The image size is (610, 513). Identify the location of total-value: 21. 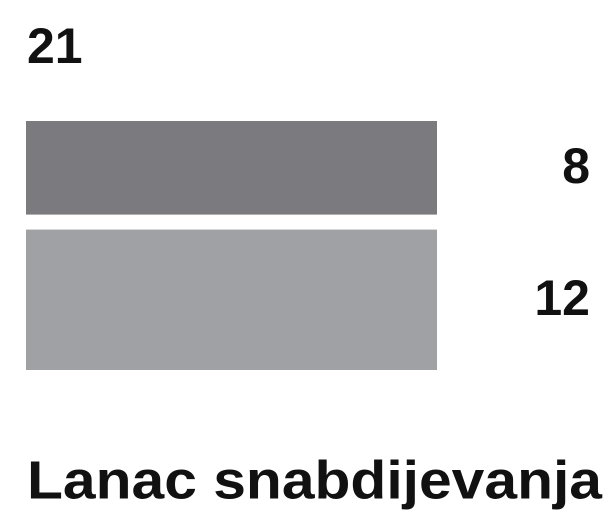
(55, 46).